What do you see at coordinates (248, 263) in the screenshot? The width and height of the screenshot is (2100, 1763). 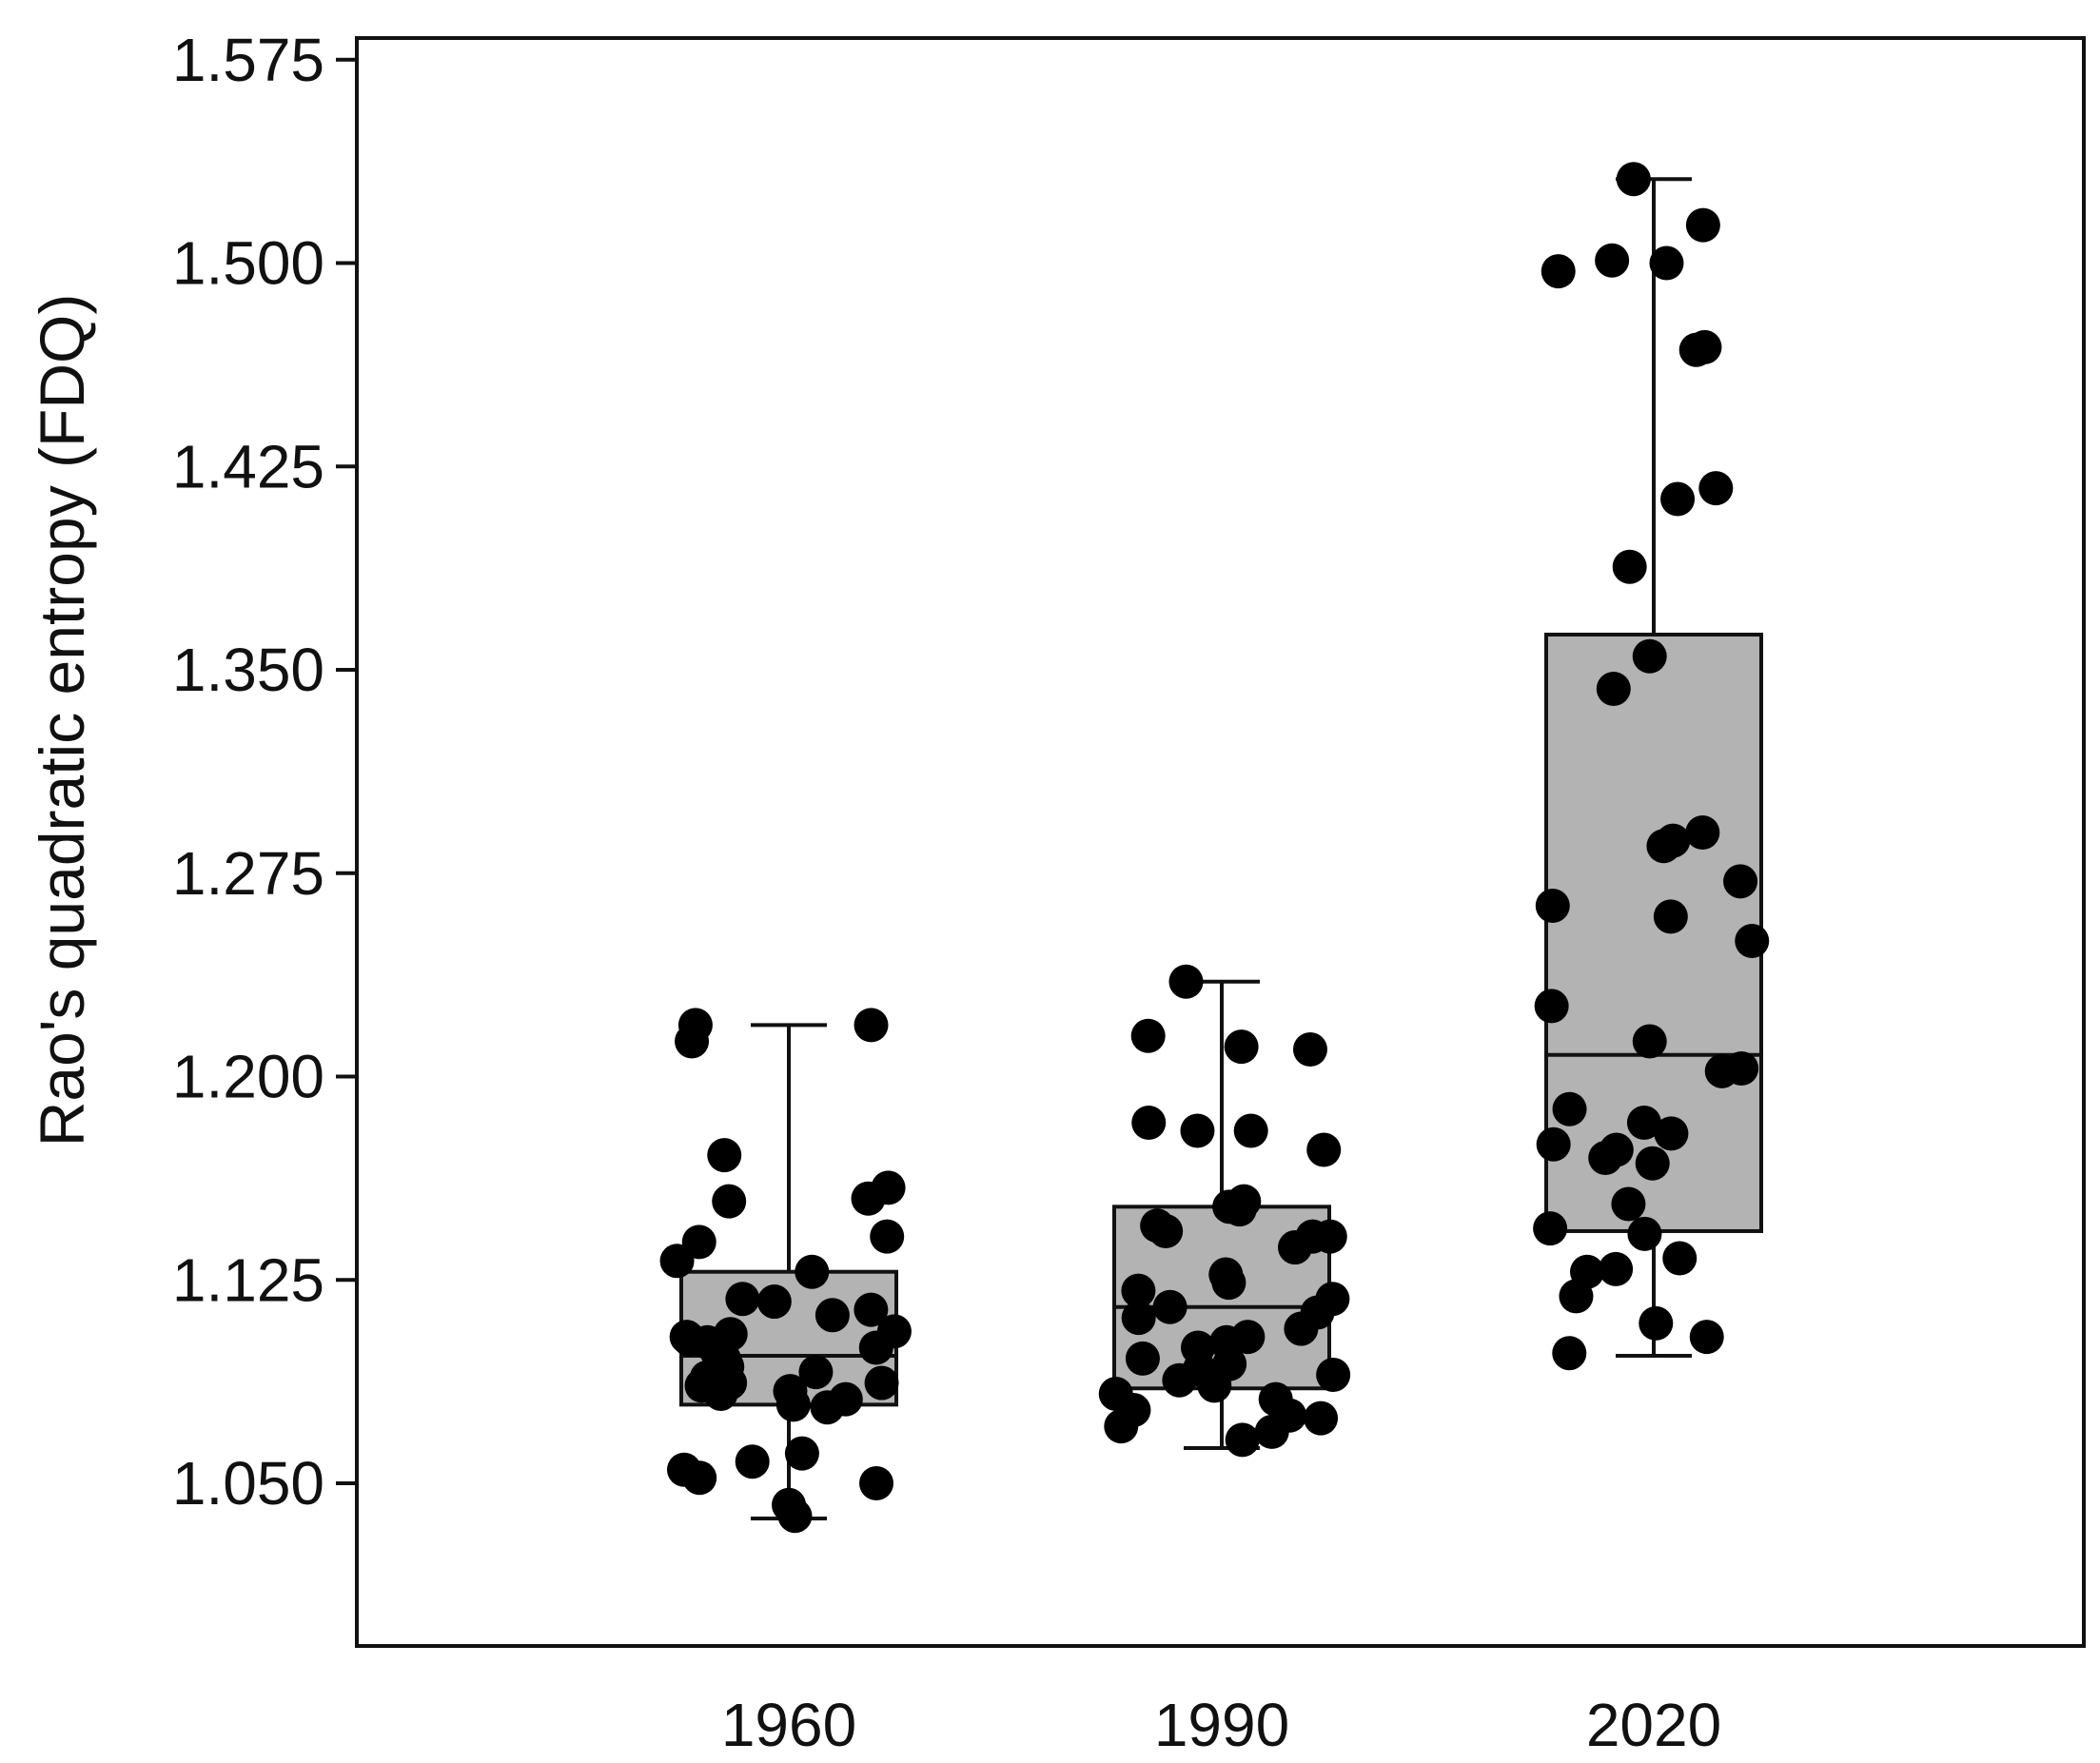 I see `y-tick-label: 1.500` at bounding box center [248, 263].